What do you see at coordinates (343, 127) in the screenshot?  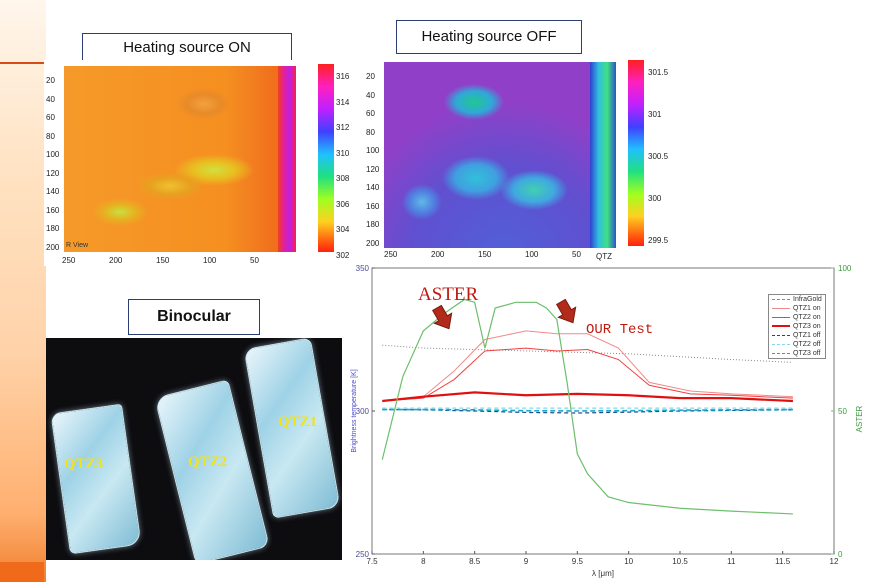 I see `colorbar-tick-label: 312` at bounding box center [343, 127].